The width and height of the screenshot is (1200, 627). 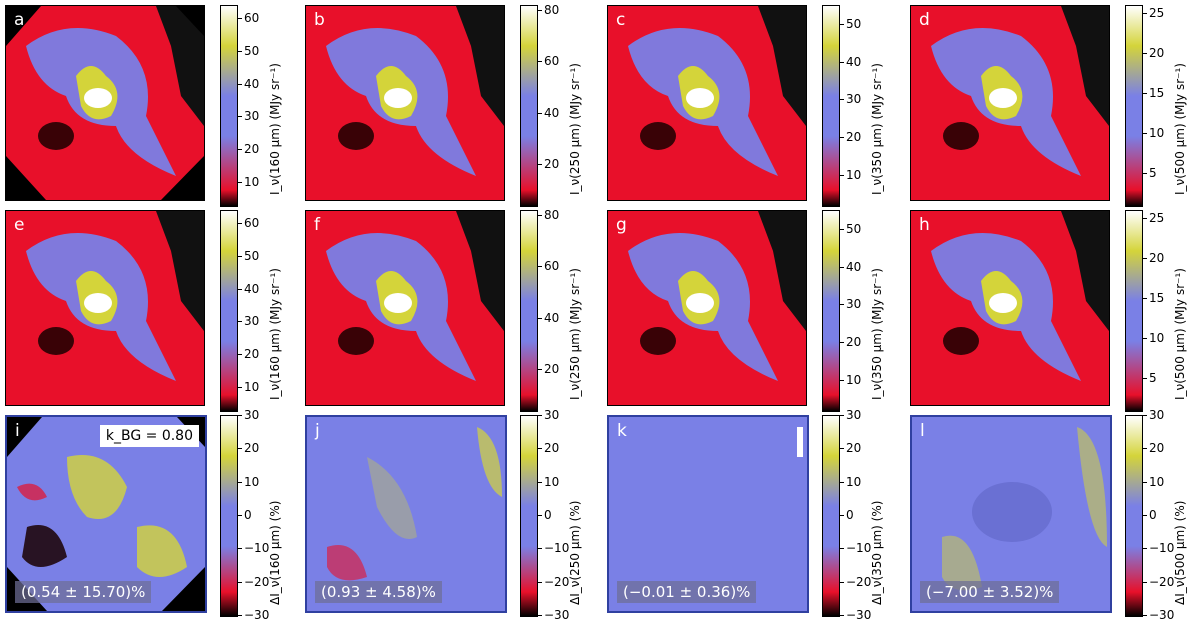 I want to click on residual-stat: (0.93 ± 4.58)%, so click(x=378, y=592).